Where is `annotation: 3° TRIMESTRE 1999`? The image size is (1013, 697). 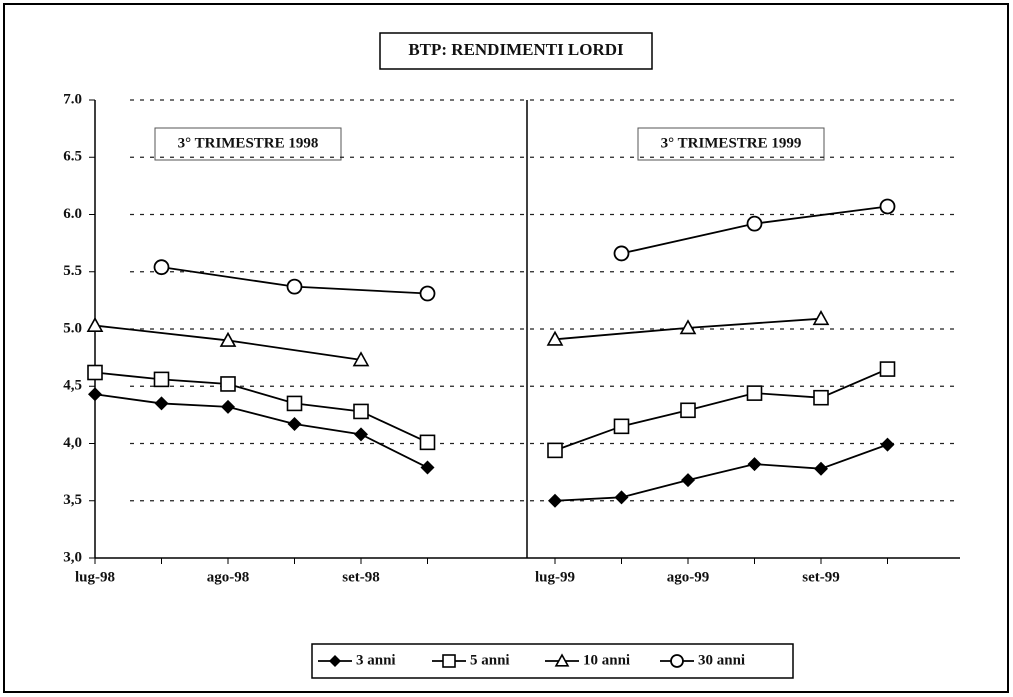
annotation: 3° TRIMESTRE 1999 is located at coordinates (731, 143).